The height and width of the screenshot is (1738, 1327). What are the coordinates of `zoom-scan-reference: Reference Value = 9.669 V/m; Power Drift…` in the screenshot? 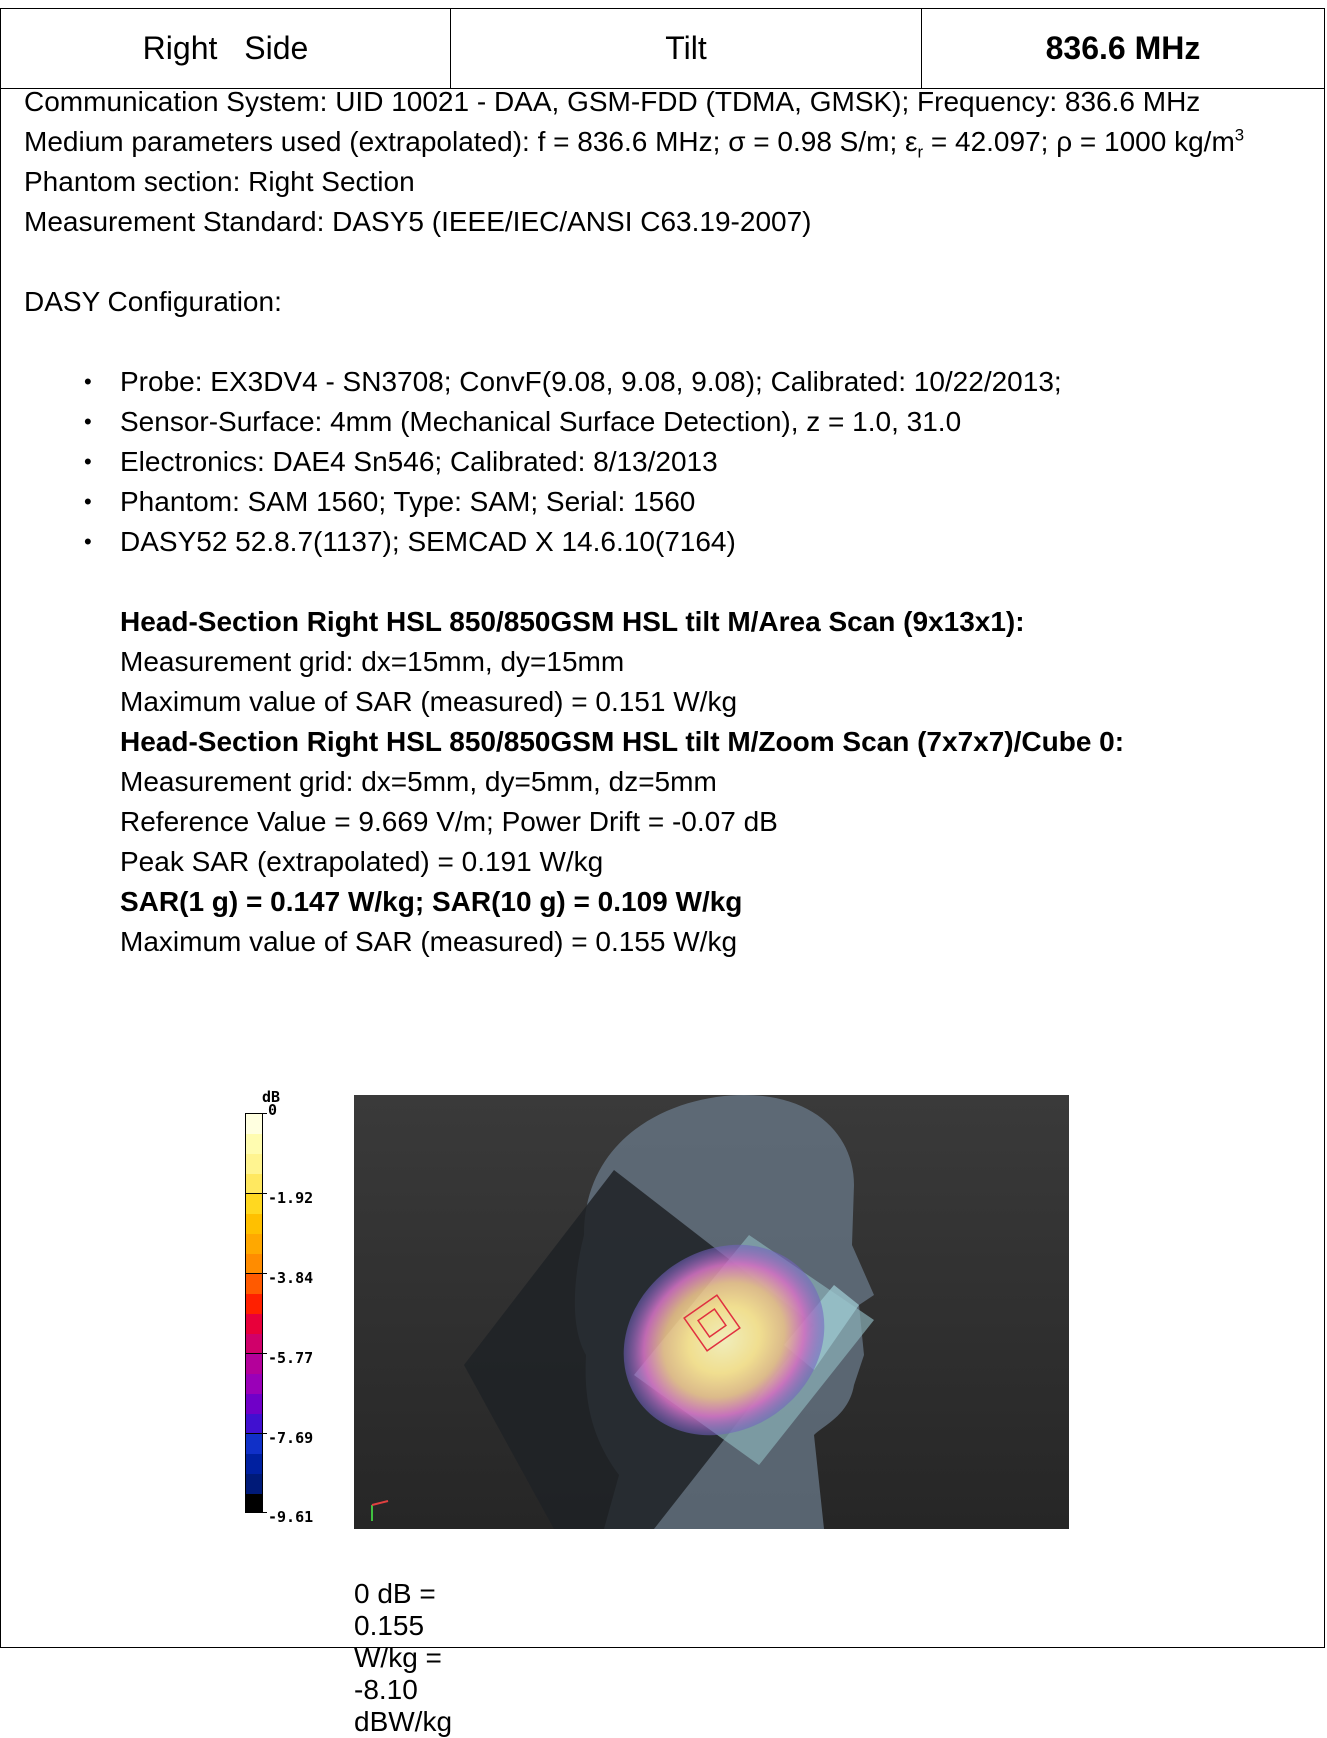 It's located at (449, 821).